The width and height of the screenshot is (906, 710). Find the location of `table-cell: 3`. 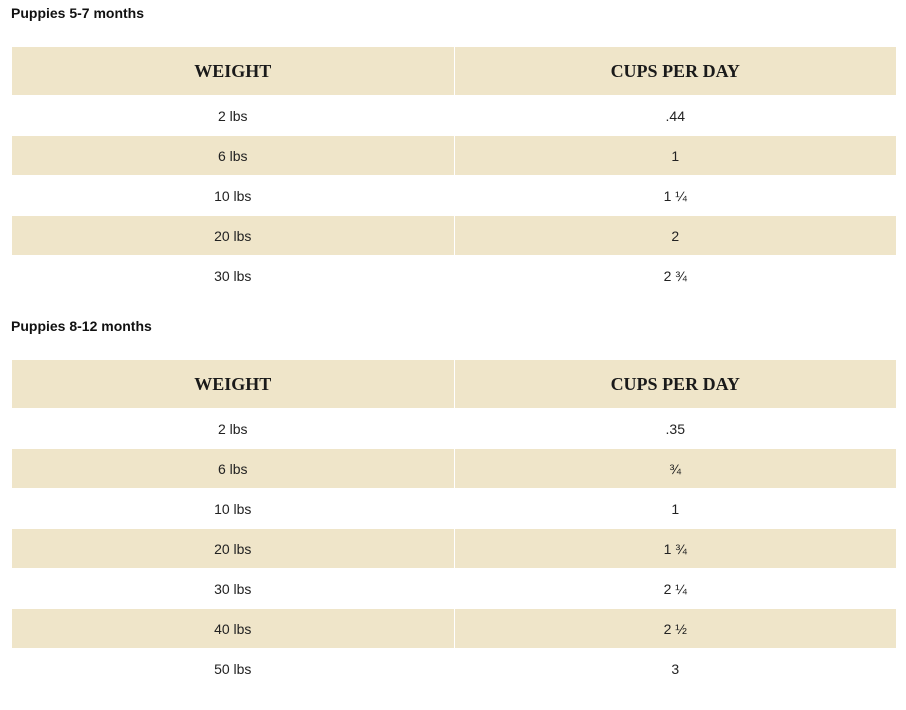

table-cell: 3 is located at coordinates (675, 668).